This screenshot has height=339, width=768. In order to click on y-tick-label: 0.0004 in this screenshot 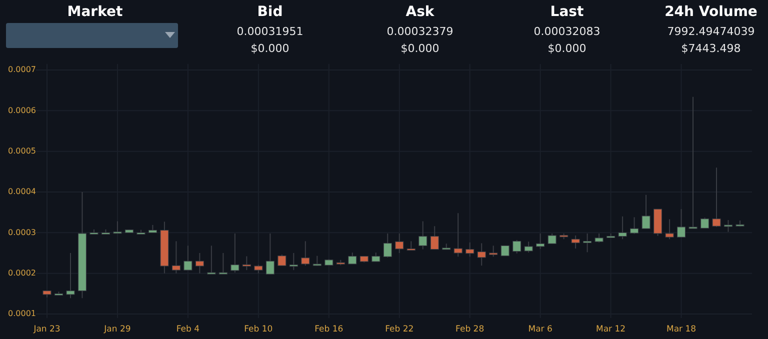, I will do `click(22, 191)`.